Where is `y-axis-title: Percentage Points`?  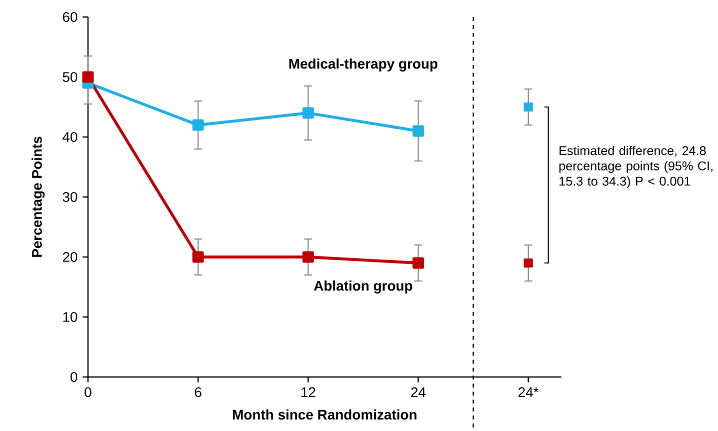 y-axis-title: Percentage Points is located at coordinates (38, 196).